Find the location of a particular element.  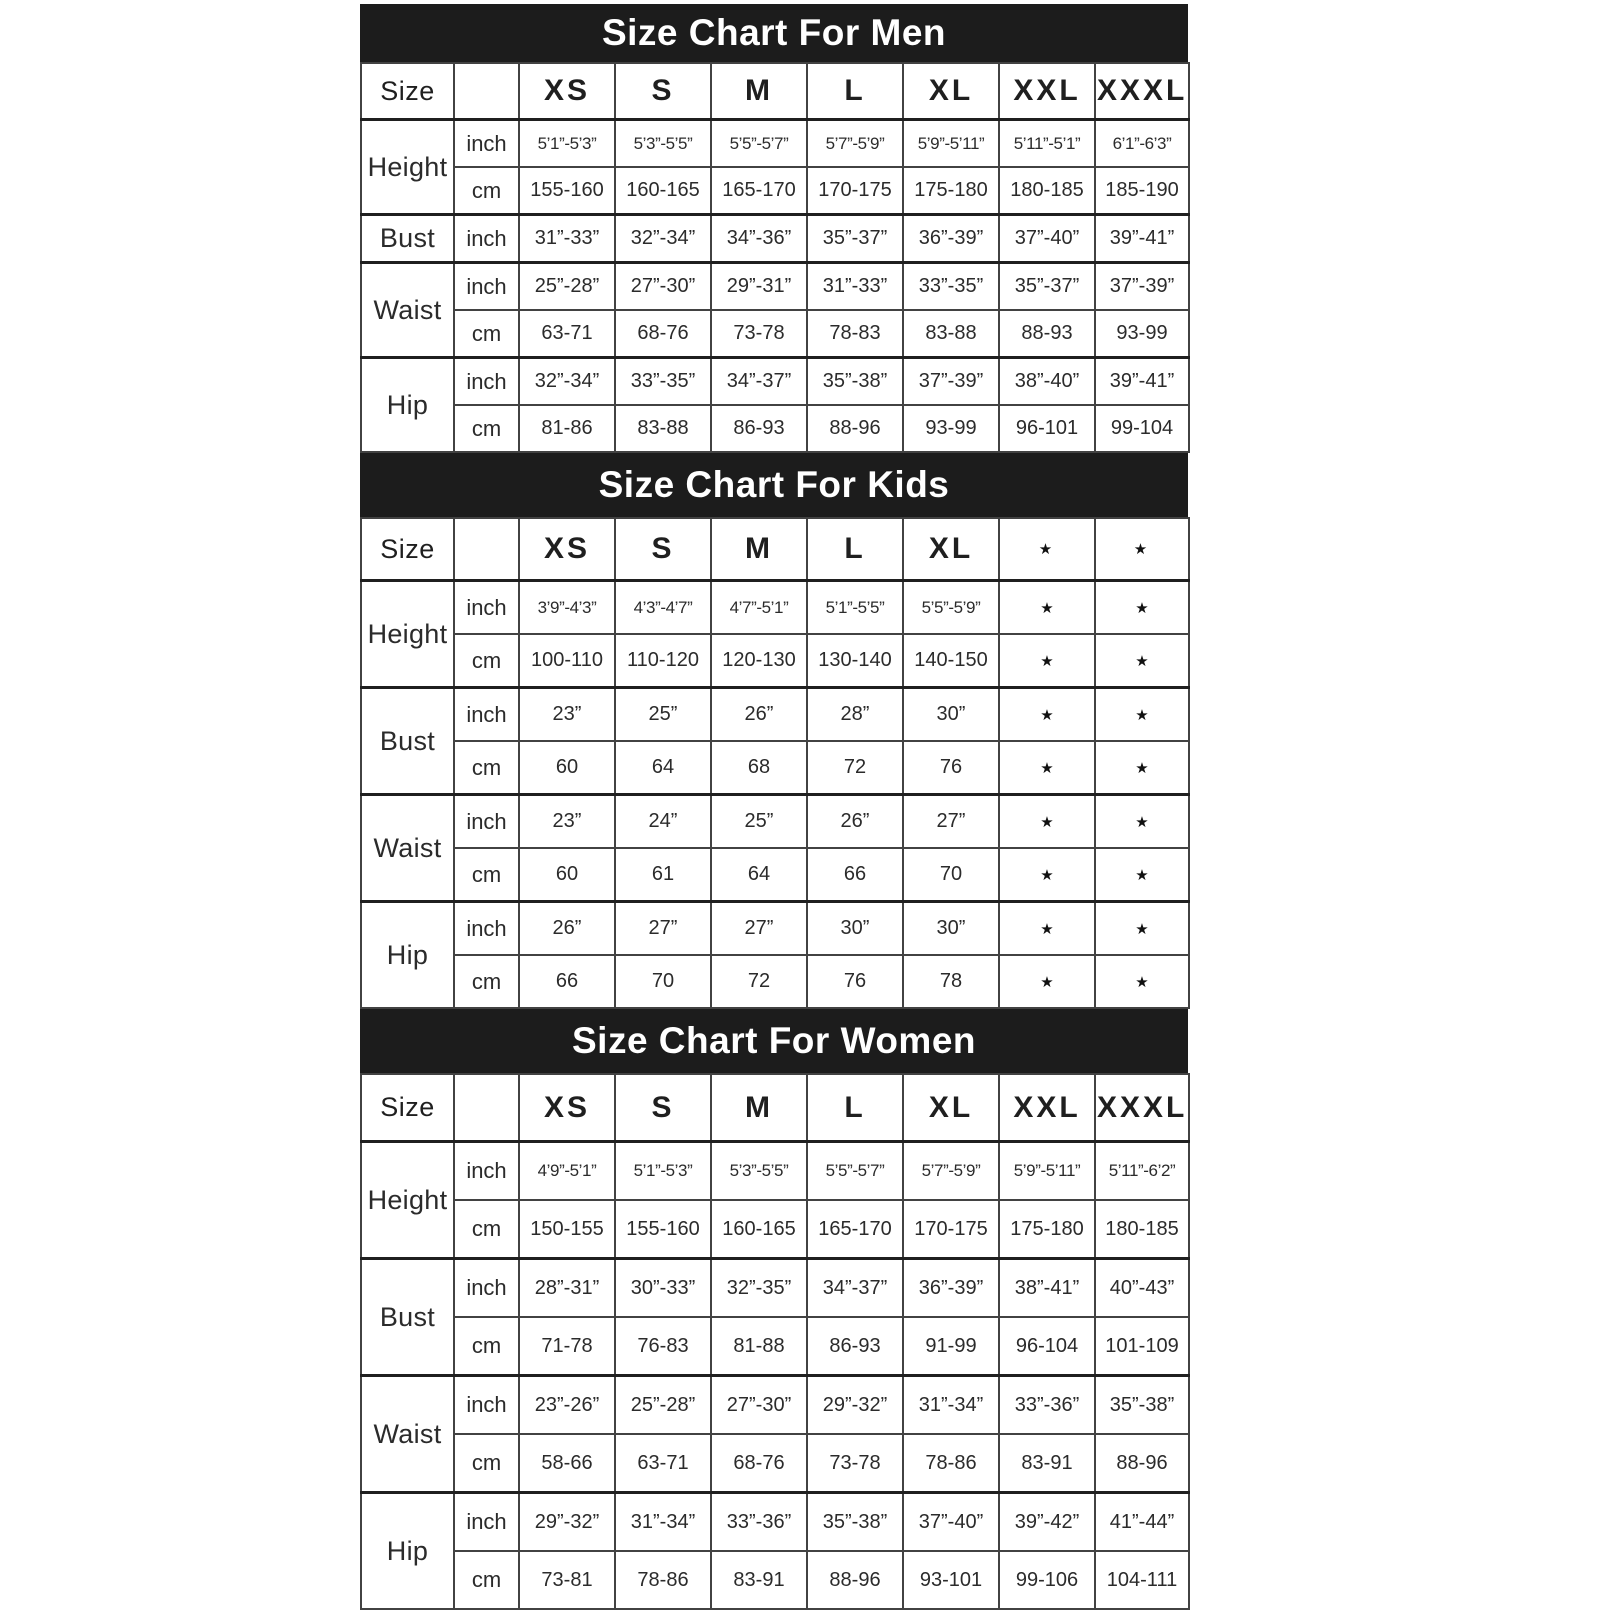

measurement-row: cm 71-78 76-83 81-88 86-93 91-99 96-104 101-109 is located at coordinates (775, 1346).